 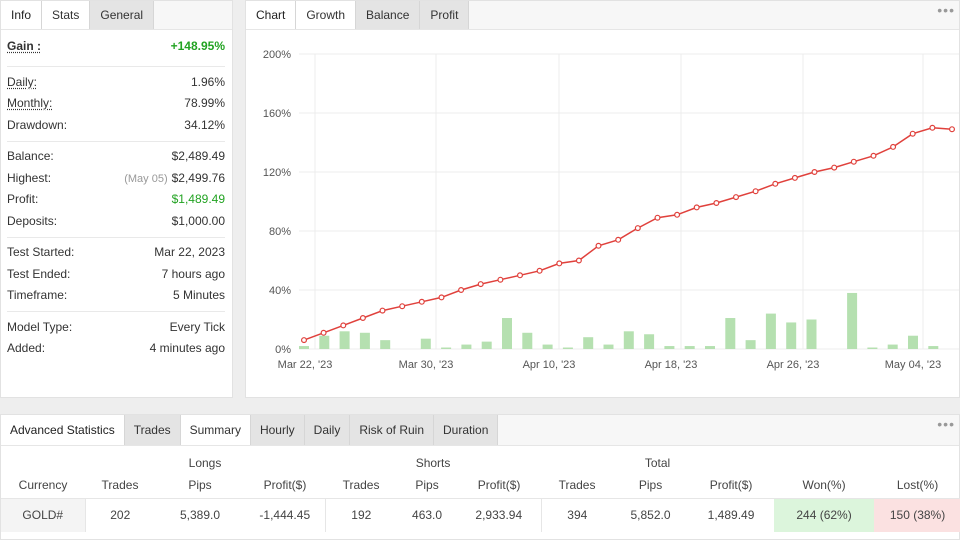 What do you see at coordinates (204, 124) in the screenshot?
I see `drawdown-value: 34.12%` at bounding box center [204, 124].